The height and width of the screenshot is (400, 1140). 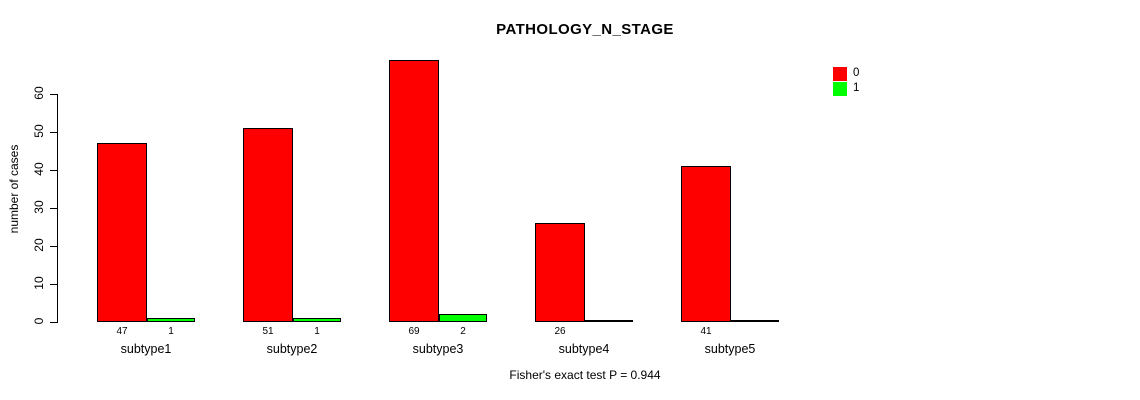 What do you see at coordinates (268, 331) in the screenshot?
I see `bar-count-label: 51` at bounding box center [268, 331].